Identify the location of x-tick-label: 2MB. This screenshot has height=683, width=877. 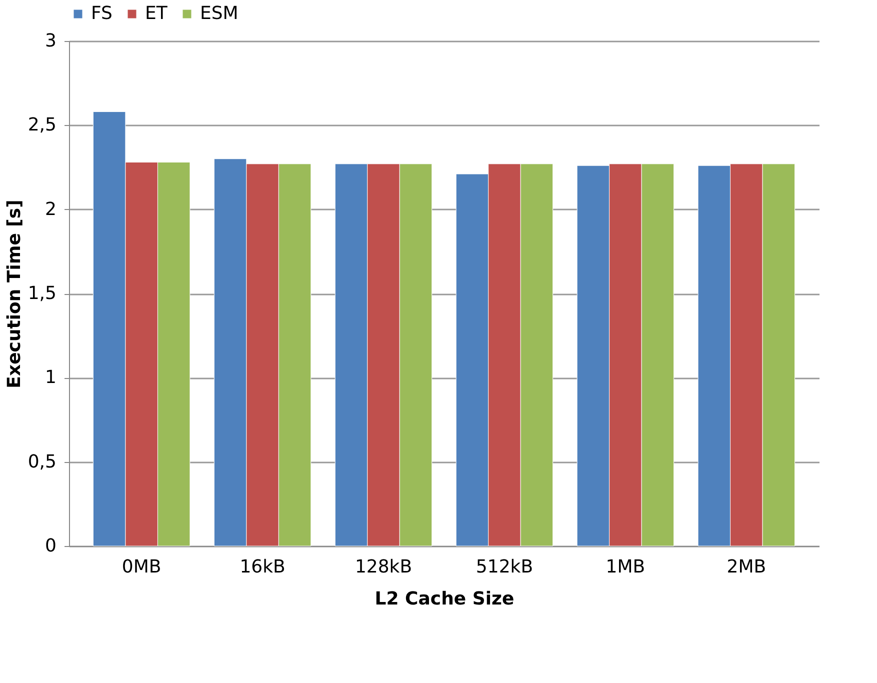
(746, 567).